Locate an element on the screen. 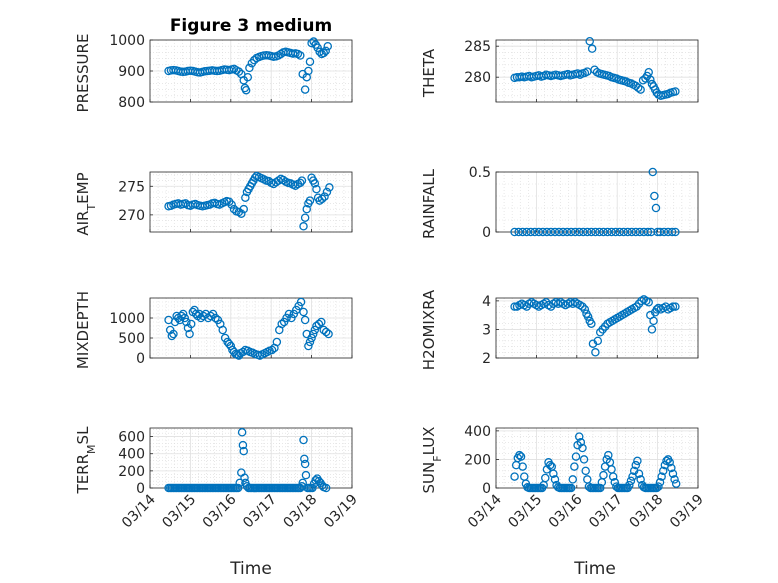 This screenshot has height=583, width=778. y-tick-label: 400 is located at coordinates (477, 432).